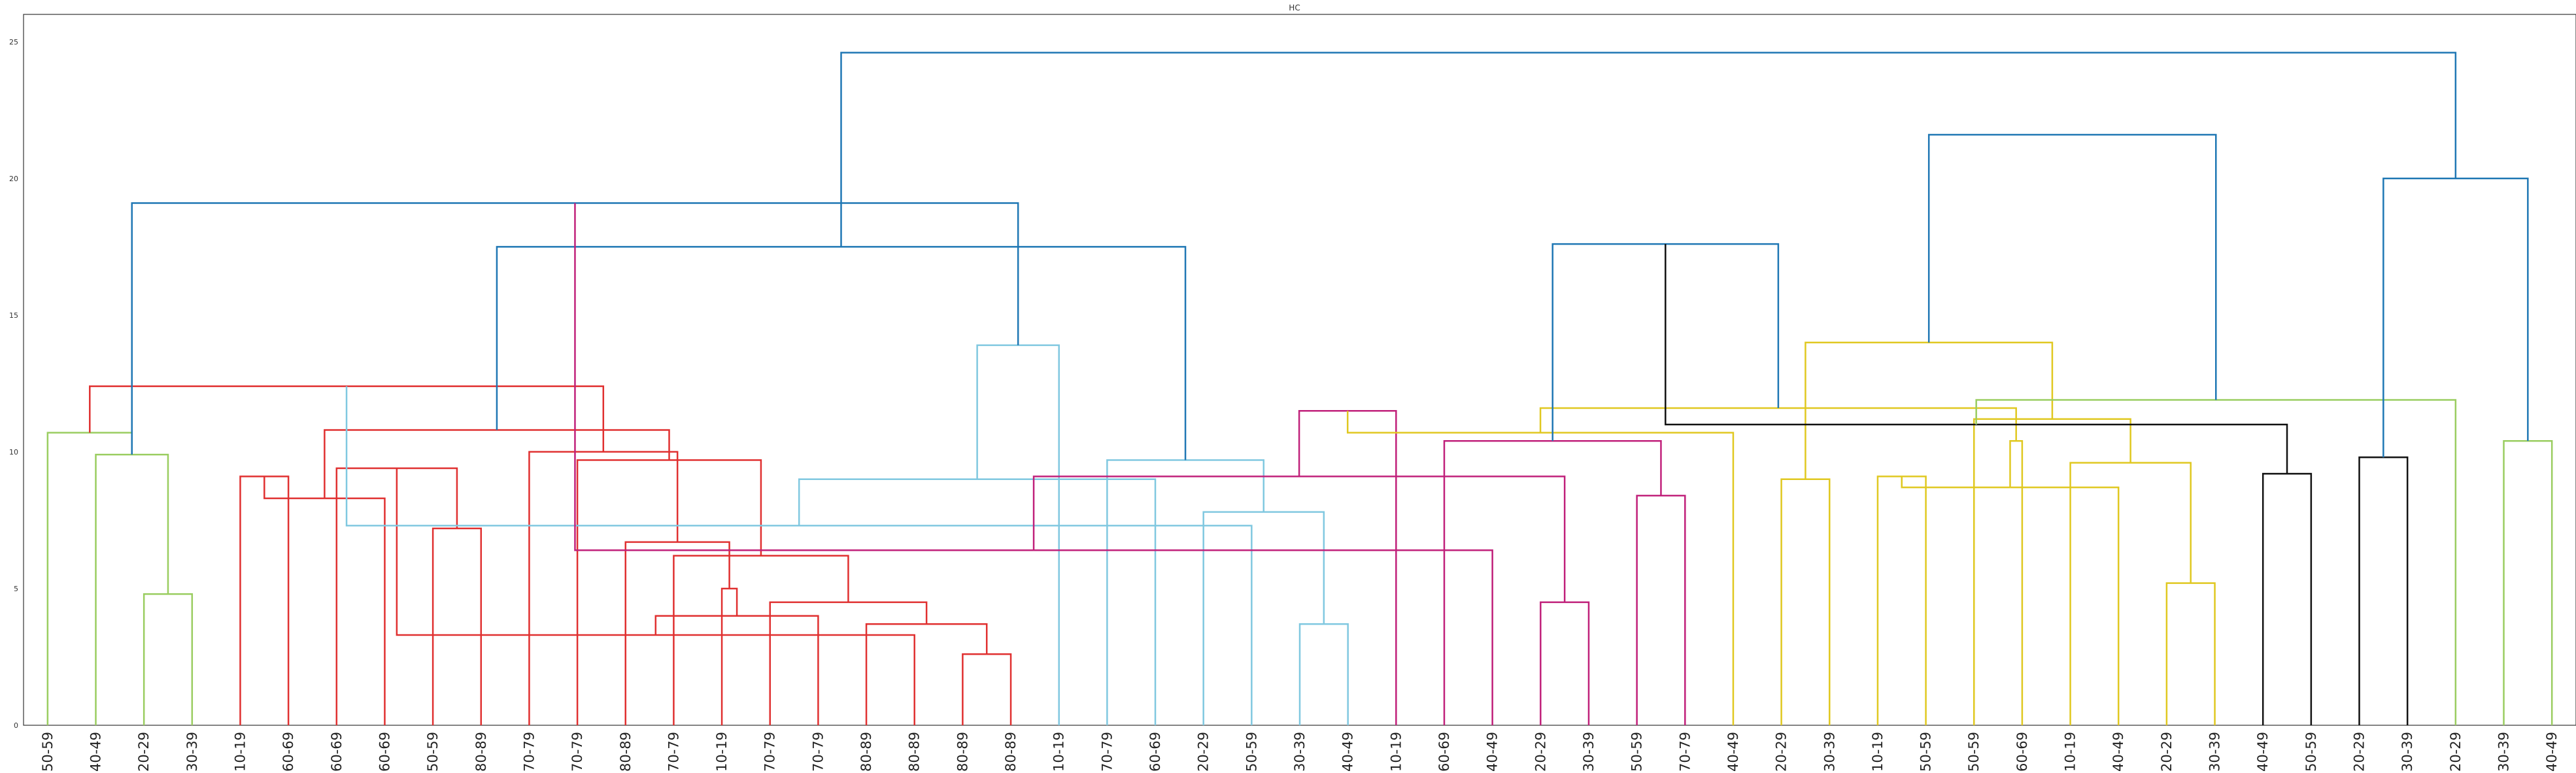 The height and width of the screenshot is (773, 2576). What do you see at coordinates (13, 384) in the screenshot?
I see `y-axis: 0 5 10 15 20 25` at bounding box center [13, 384].